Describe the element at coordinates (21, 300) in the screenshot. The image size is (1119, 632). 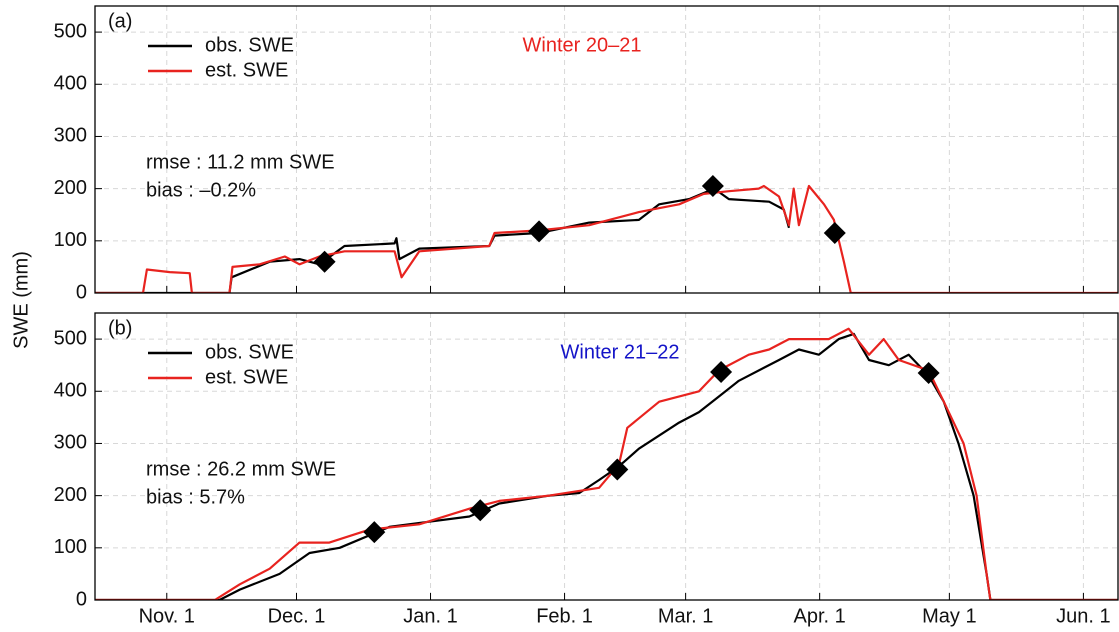
I see `y-axis-label: SWE (mm)` at that location.